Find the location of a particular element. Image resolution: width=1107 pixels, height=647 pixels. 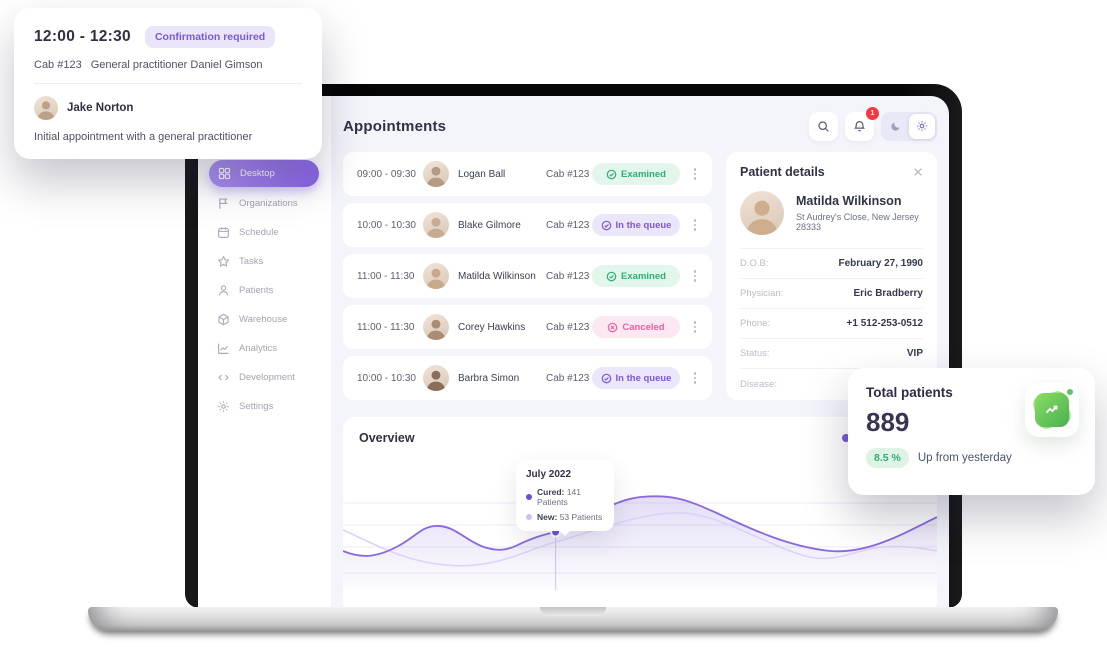

close-button is located at coordinates (918, 172).